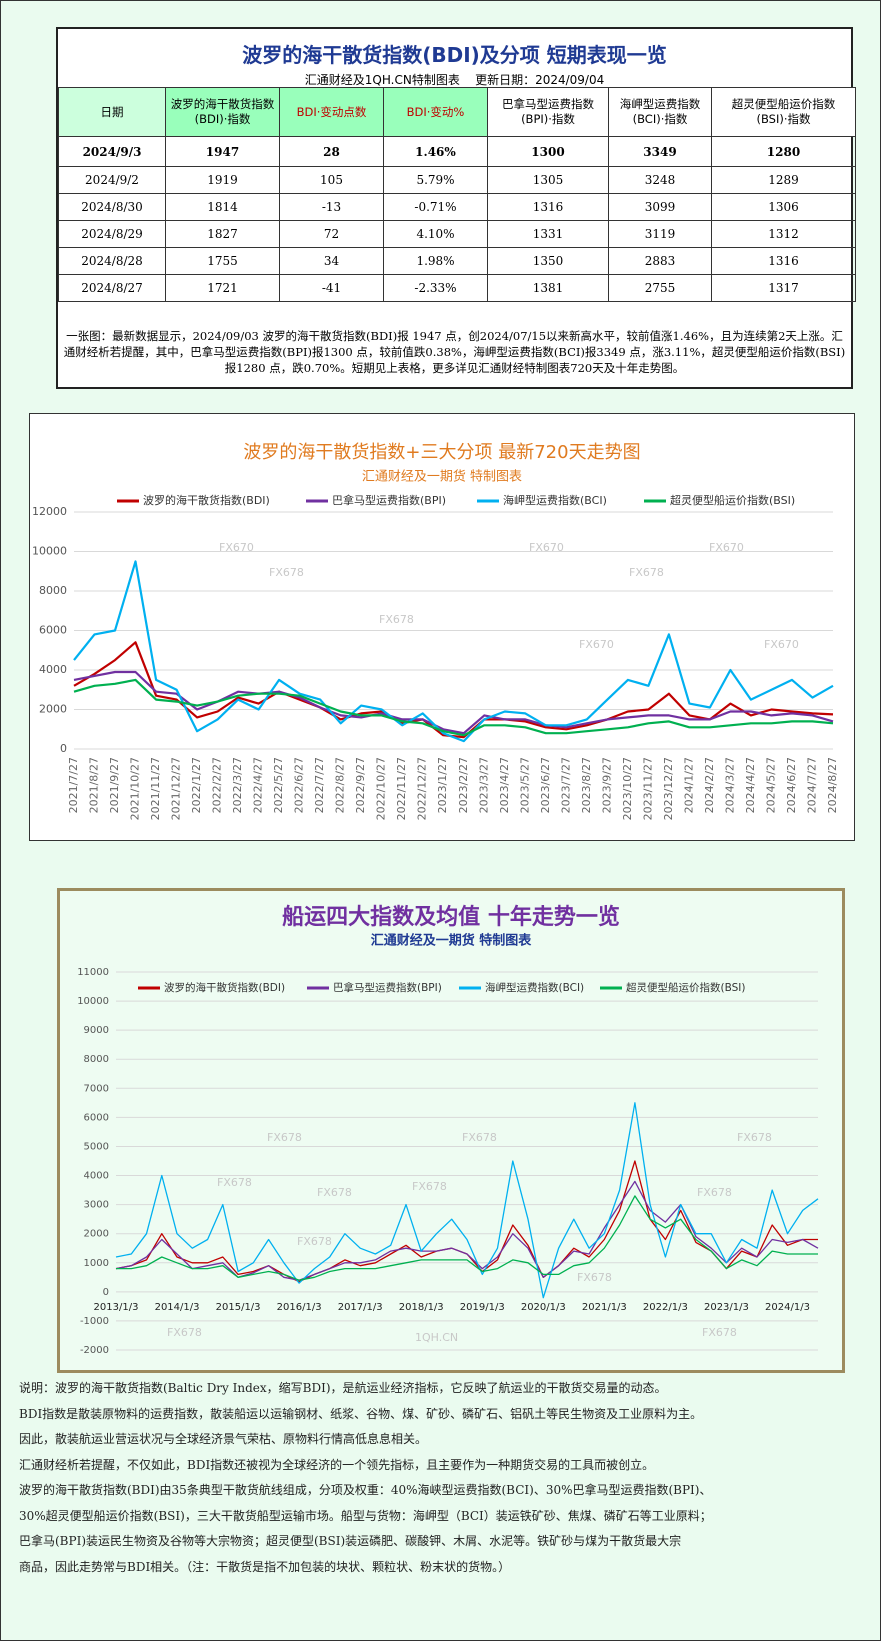 The height and width of the screenshot is (1641, 881). Describe the element at coordinates (223, 1439) in the screenshot. I see `note-line: 因此，散装航运业营运状况与全球经济景气荣枯、原物料行情高低息息相关。` at that location.